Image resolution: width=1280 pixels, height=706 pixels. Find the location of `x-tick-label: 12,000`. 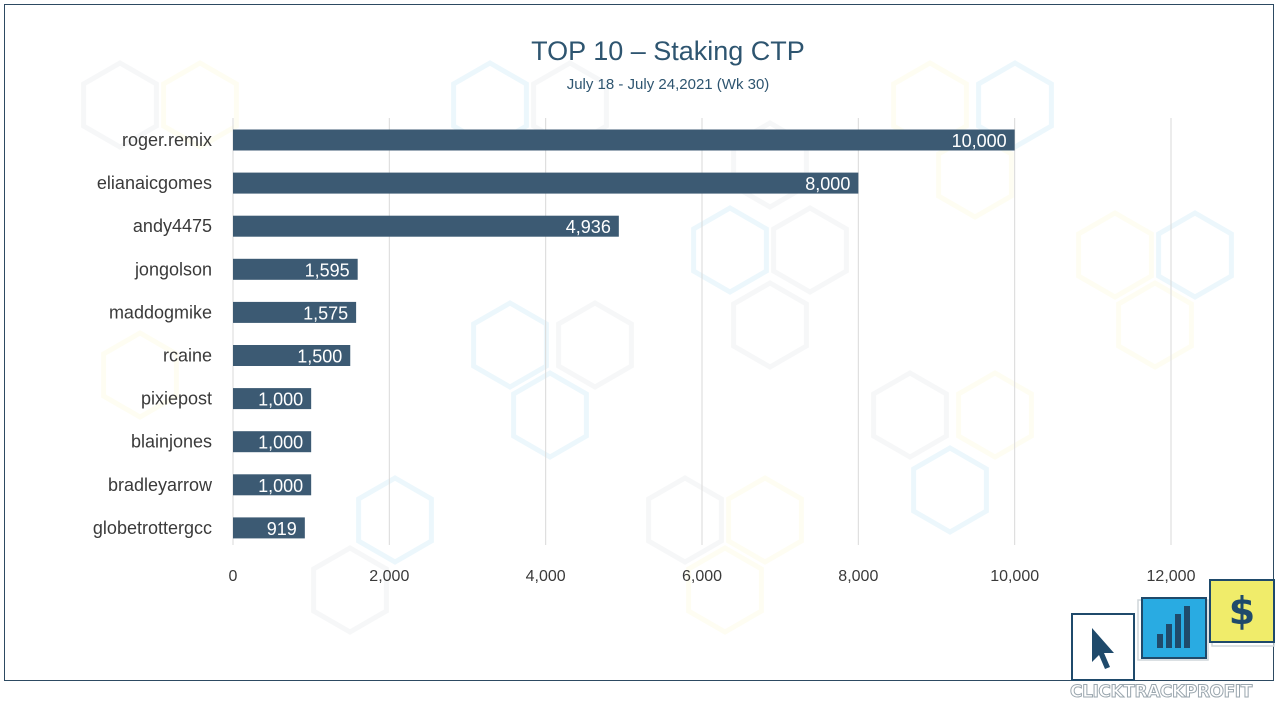

x-tick-label: 12,000 is located at coordinates (1171, 576).